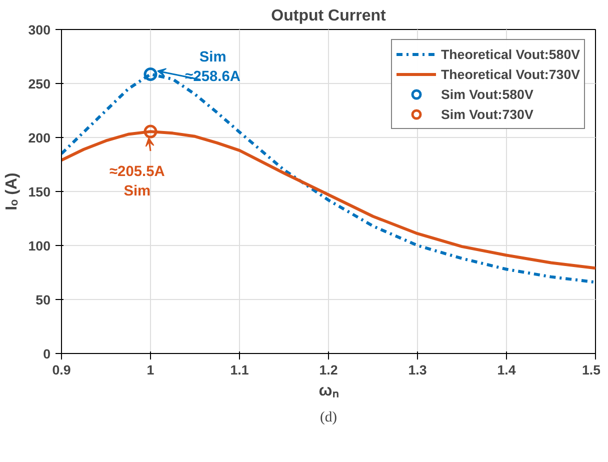 The width and height of the screenshot is (608, 462). Describe the element at coordinates (592, 370) in the screenshot. I see `x-tick-label: 1.5` at that location.